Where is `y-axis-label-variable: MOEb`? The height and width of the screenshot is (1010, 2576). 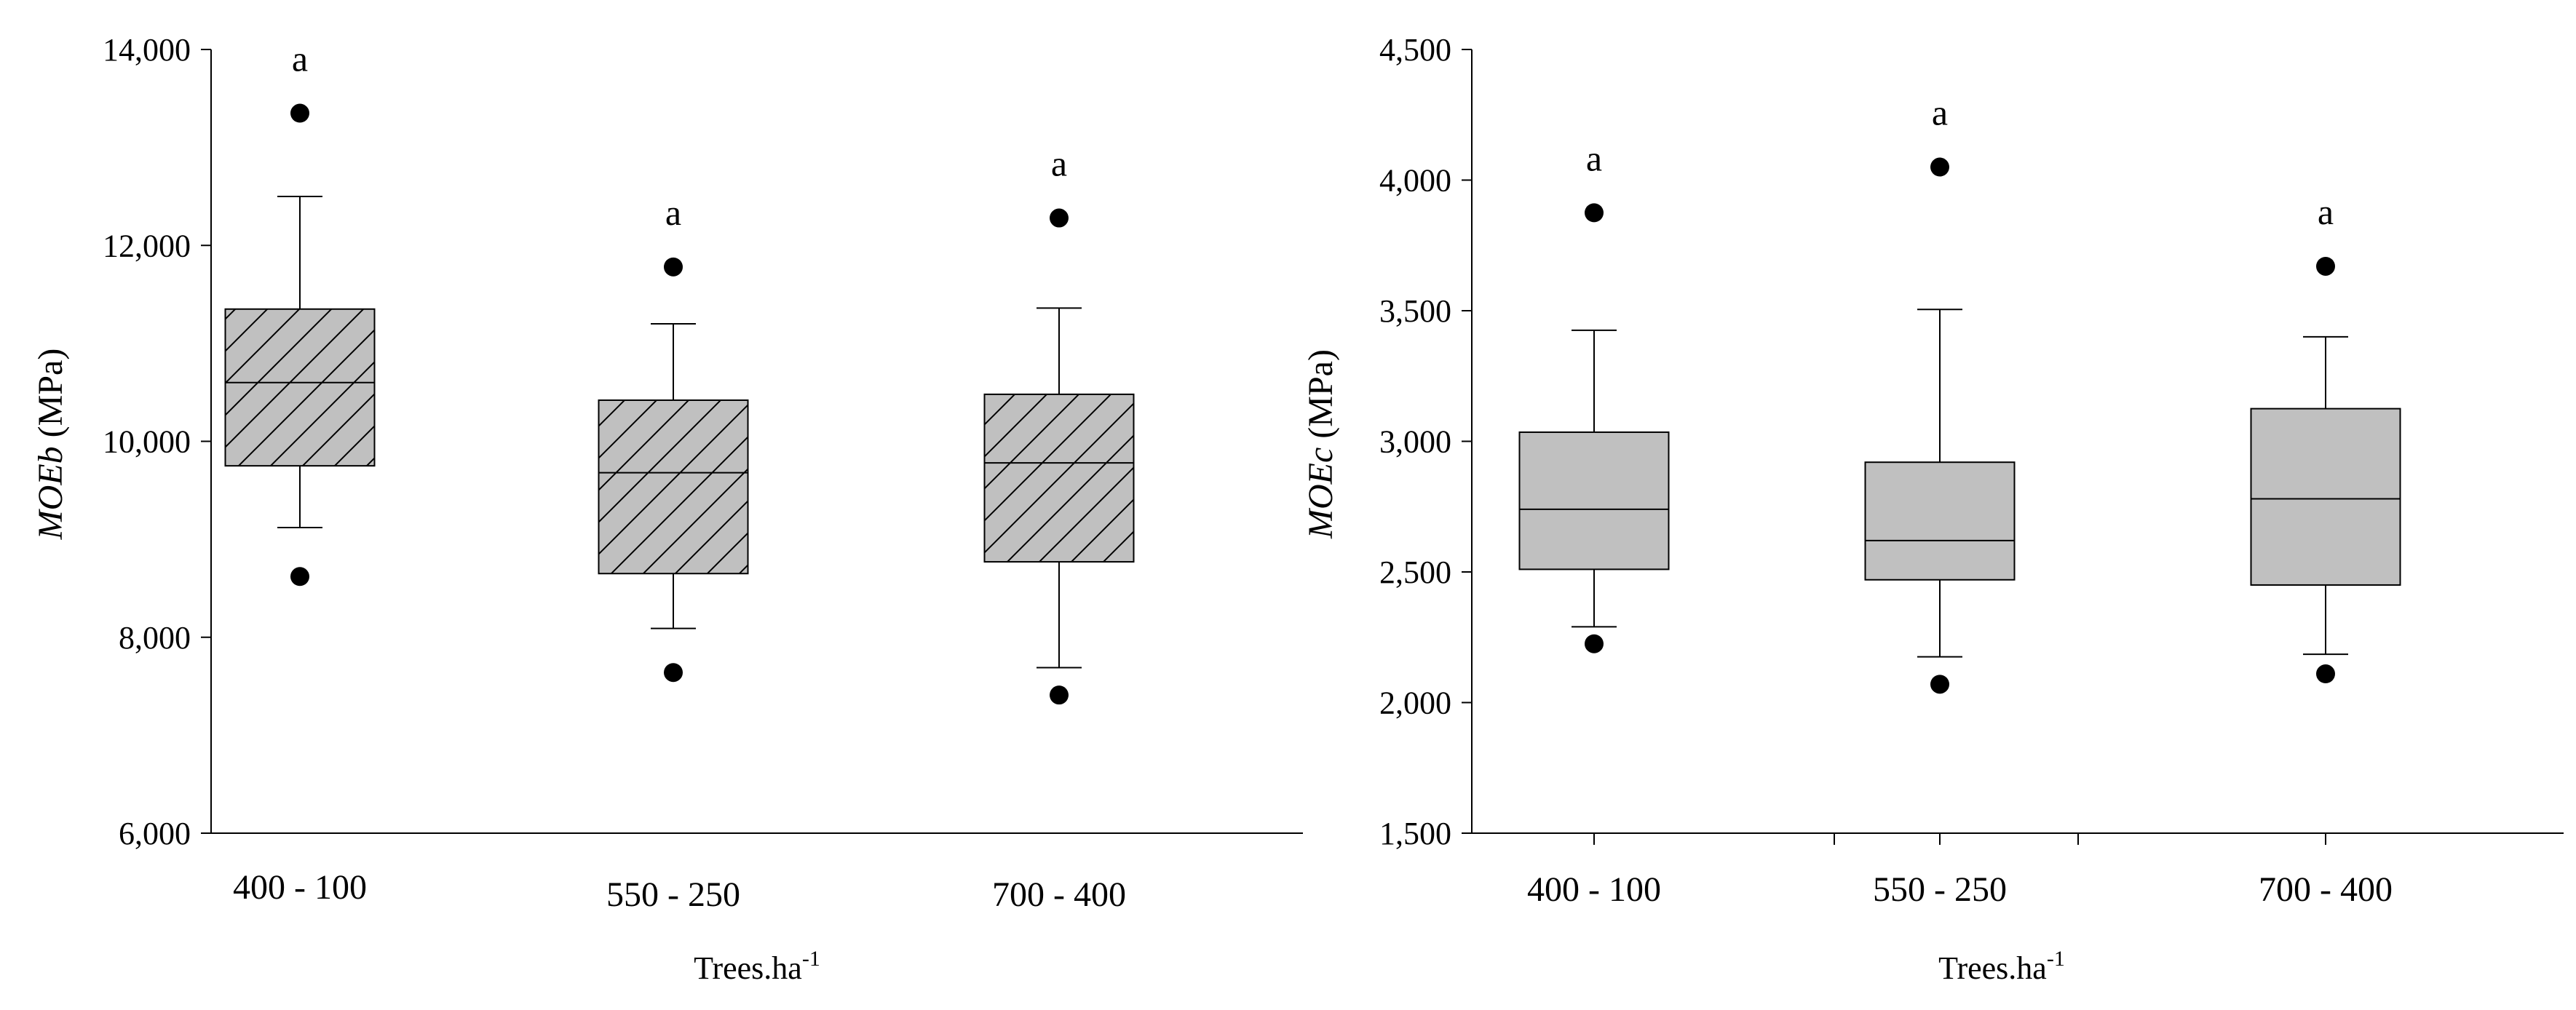
y-axis-label-variable: MOEb is located at coordinates (50, 493).